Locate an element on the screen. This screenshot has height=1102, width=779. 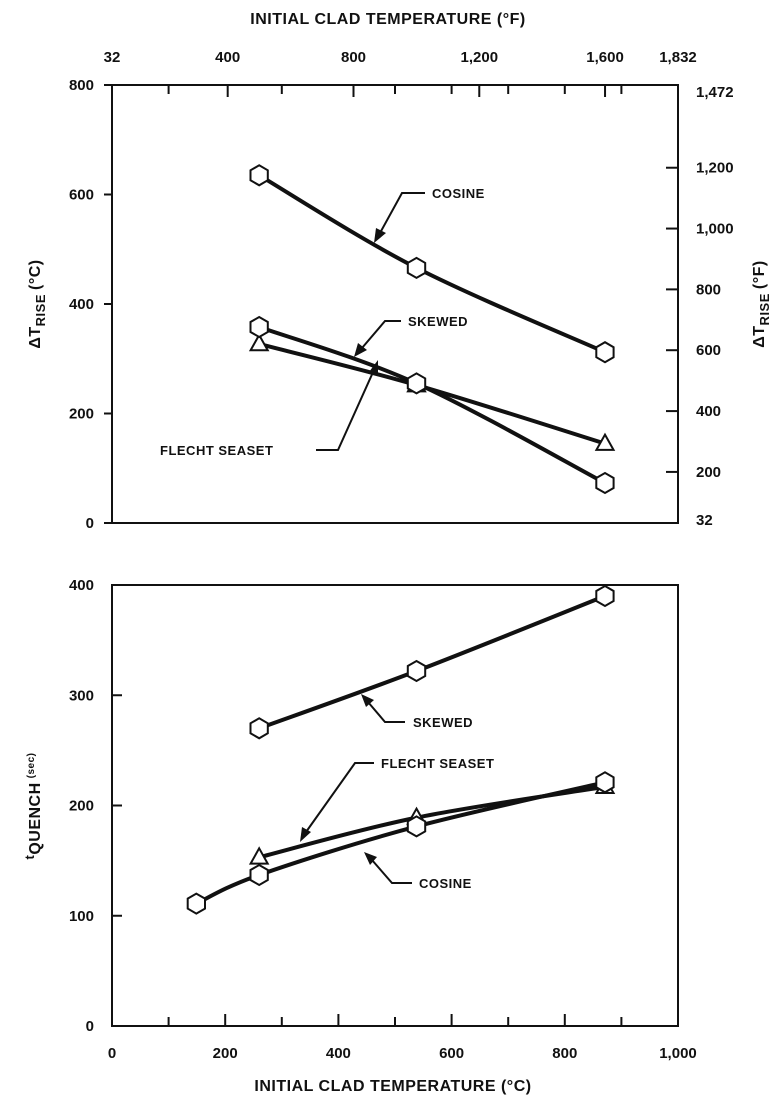
rise-skewed-label: SKEWED is located at coordinates (438, 321).